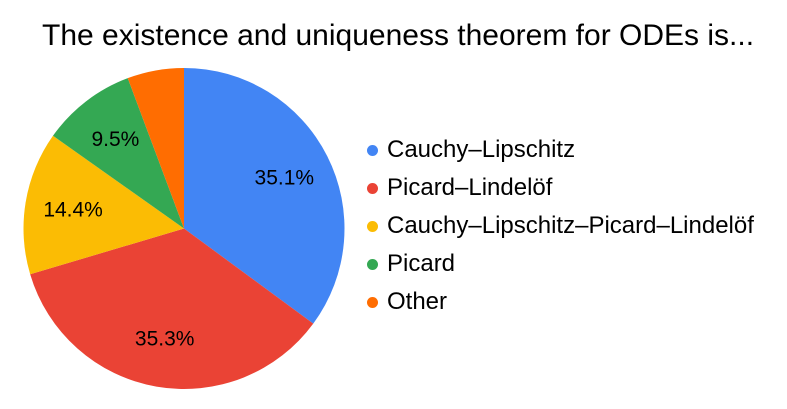 The image size is (787, 409). Describe the element at coordinates (421, 263) in the screenshot. I see `legend-item-label: Picard` at that location.